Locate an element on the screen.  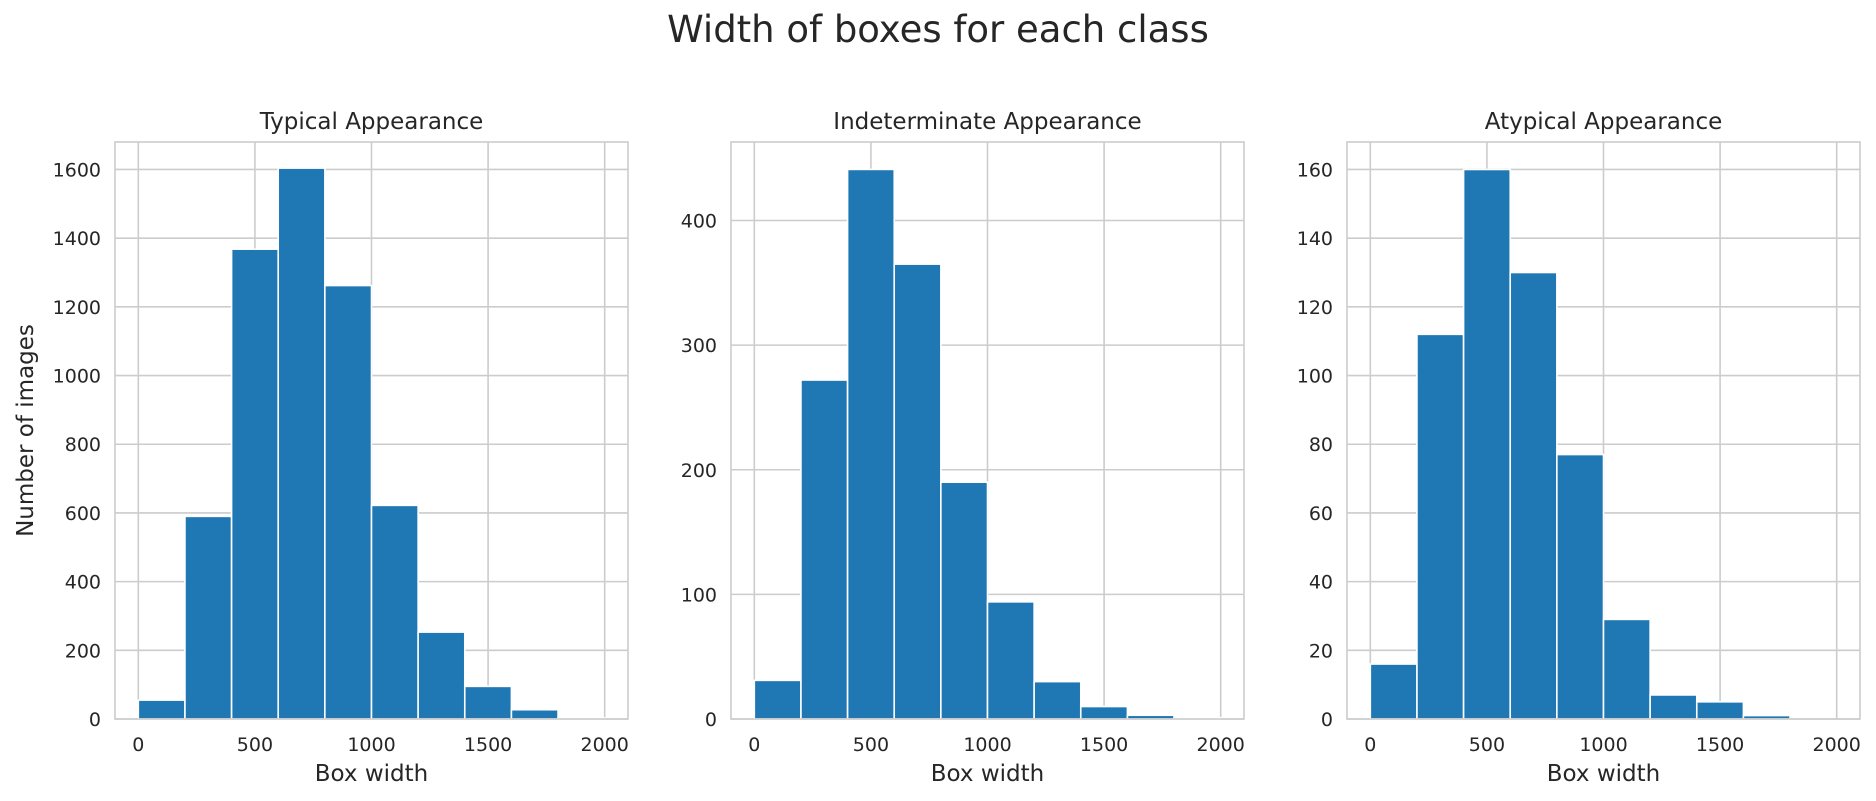
panel-title: Atypical Appearance is located at coordinates (1604, 122).